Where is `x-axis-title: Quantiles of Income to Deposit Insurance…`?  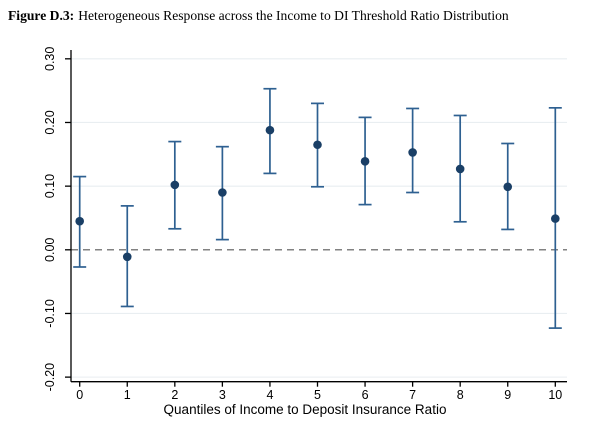
x-axis-title: Quantiles of Income to Deposit Insurance… is located at coordinates (305, 409).